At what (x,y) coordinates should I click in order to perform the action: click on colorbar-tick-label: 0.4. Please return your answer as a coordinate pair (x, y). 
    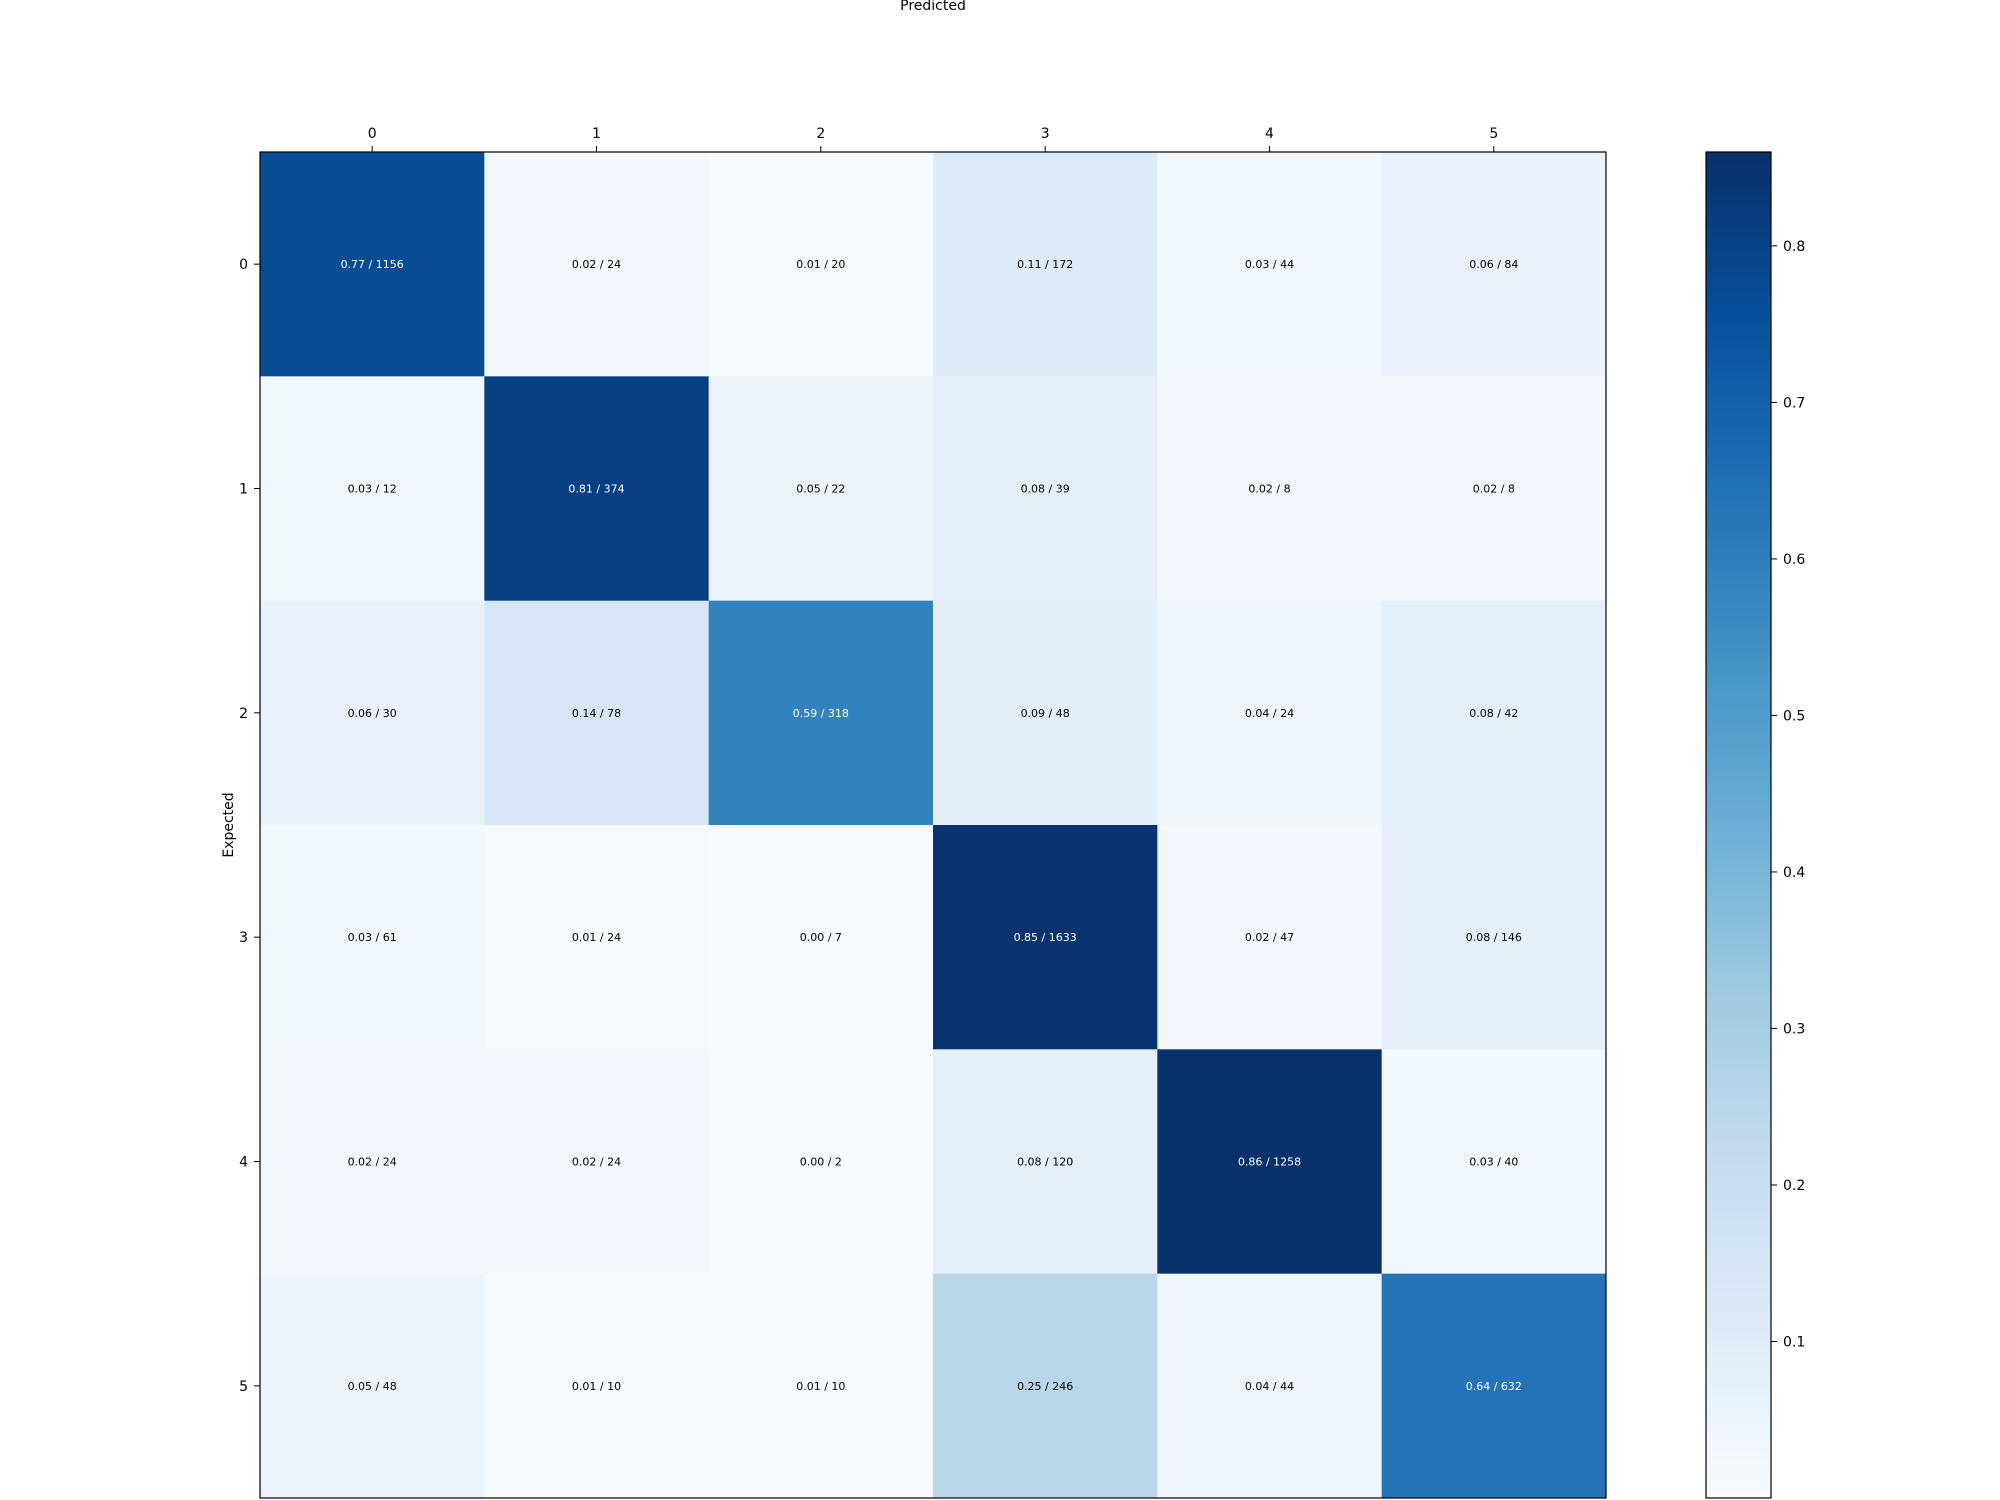
    Looking at the image, I should click on (1794, 873).